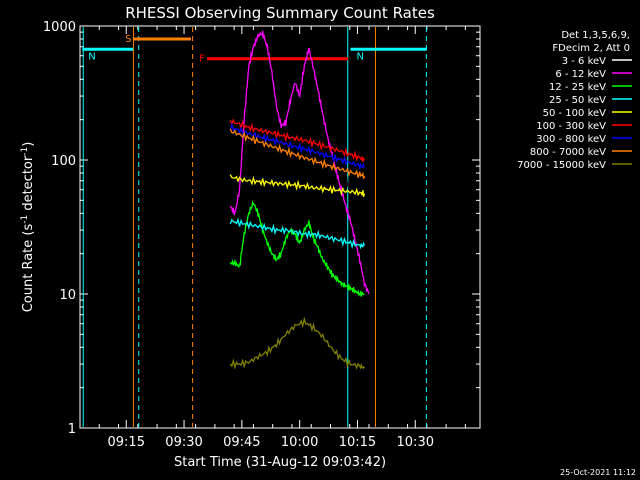 The image size is (640, 480). What do you see at coordinates (299, 442) in the screenshot?
I see `x-tick-label: 10:00` at bounding box center [299, 442].